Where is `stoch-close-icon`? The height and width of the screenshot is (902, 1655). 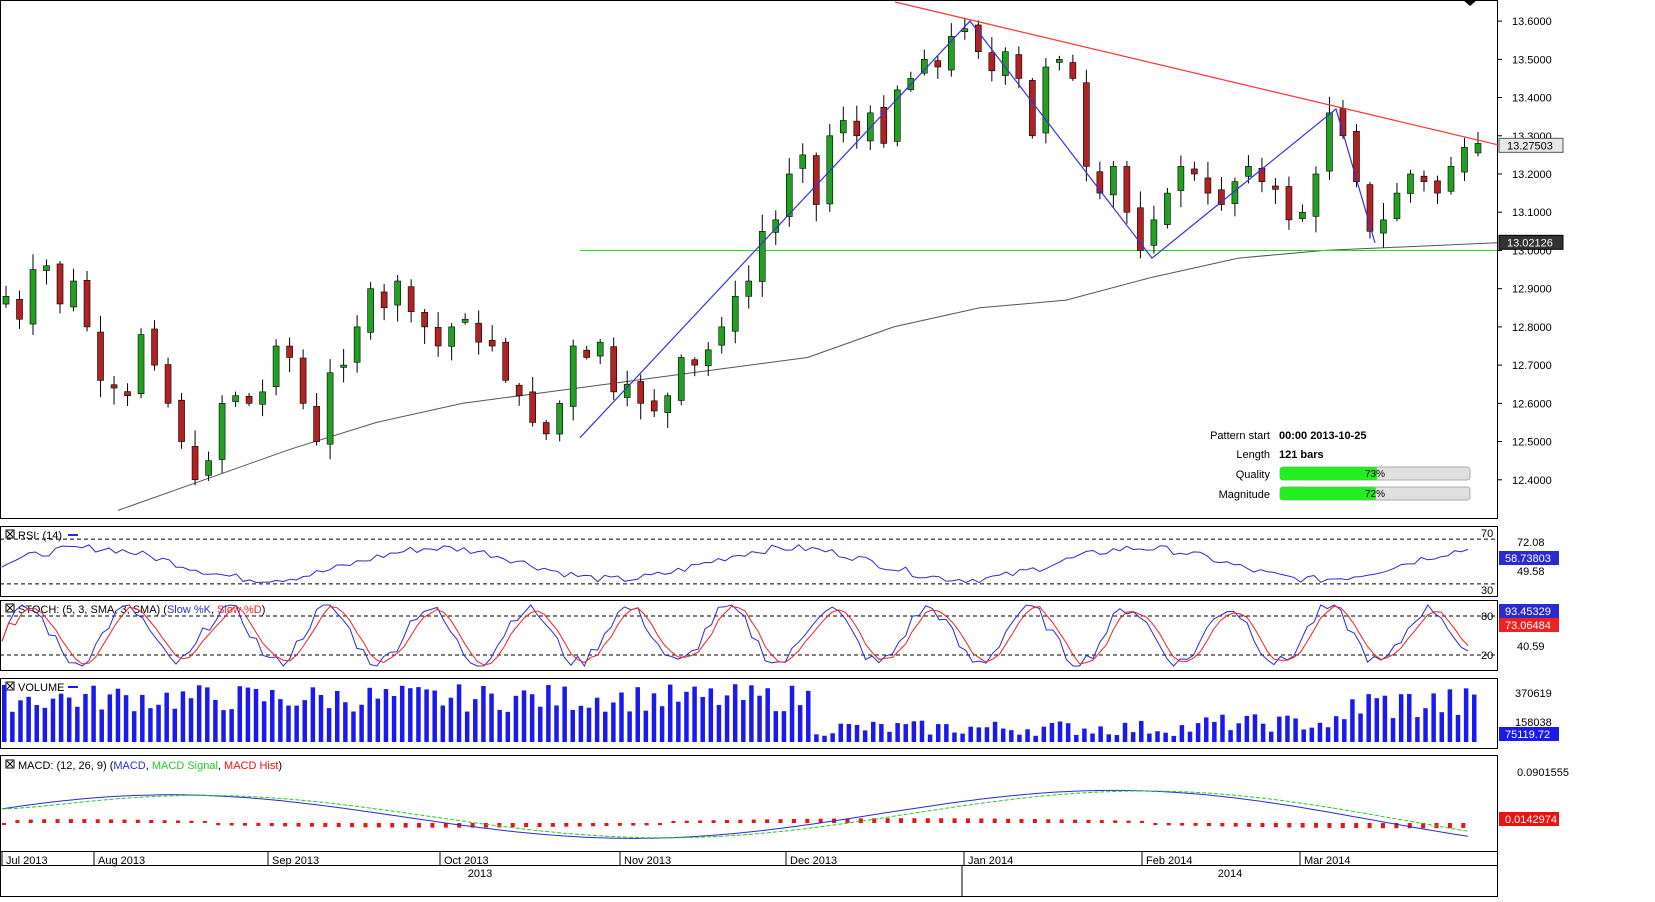 stoch-close-icon is located at coordinates (10, 608).